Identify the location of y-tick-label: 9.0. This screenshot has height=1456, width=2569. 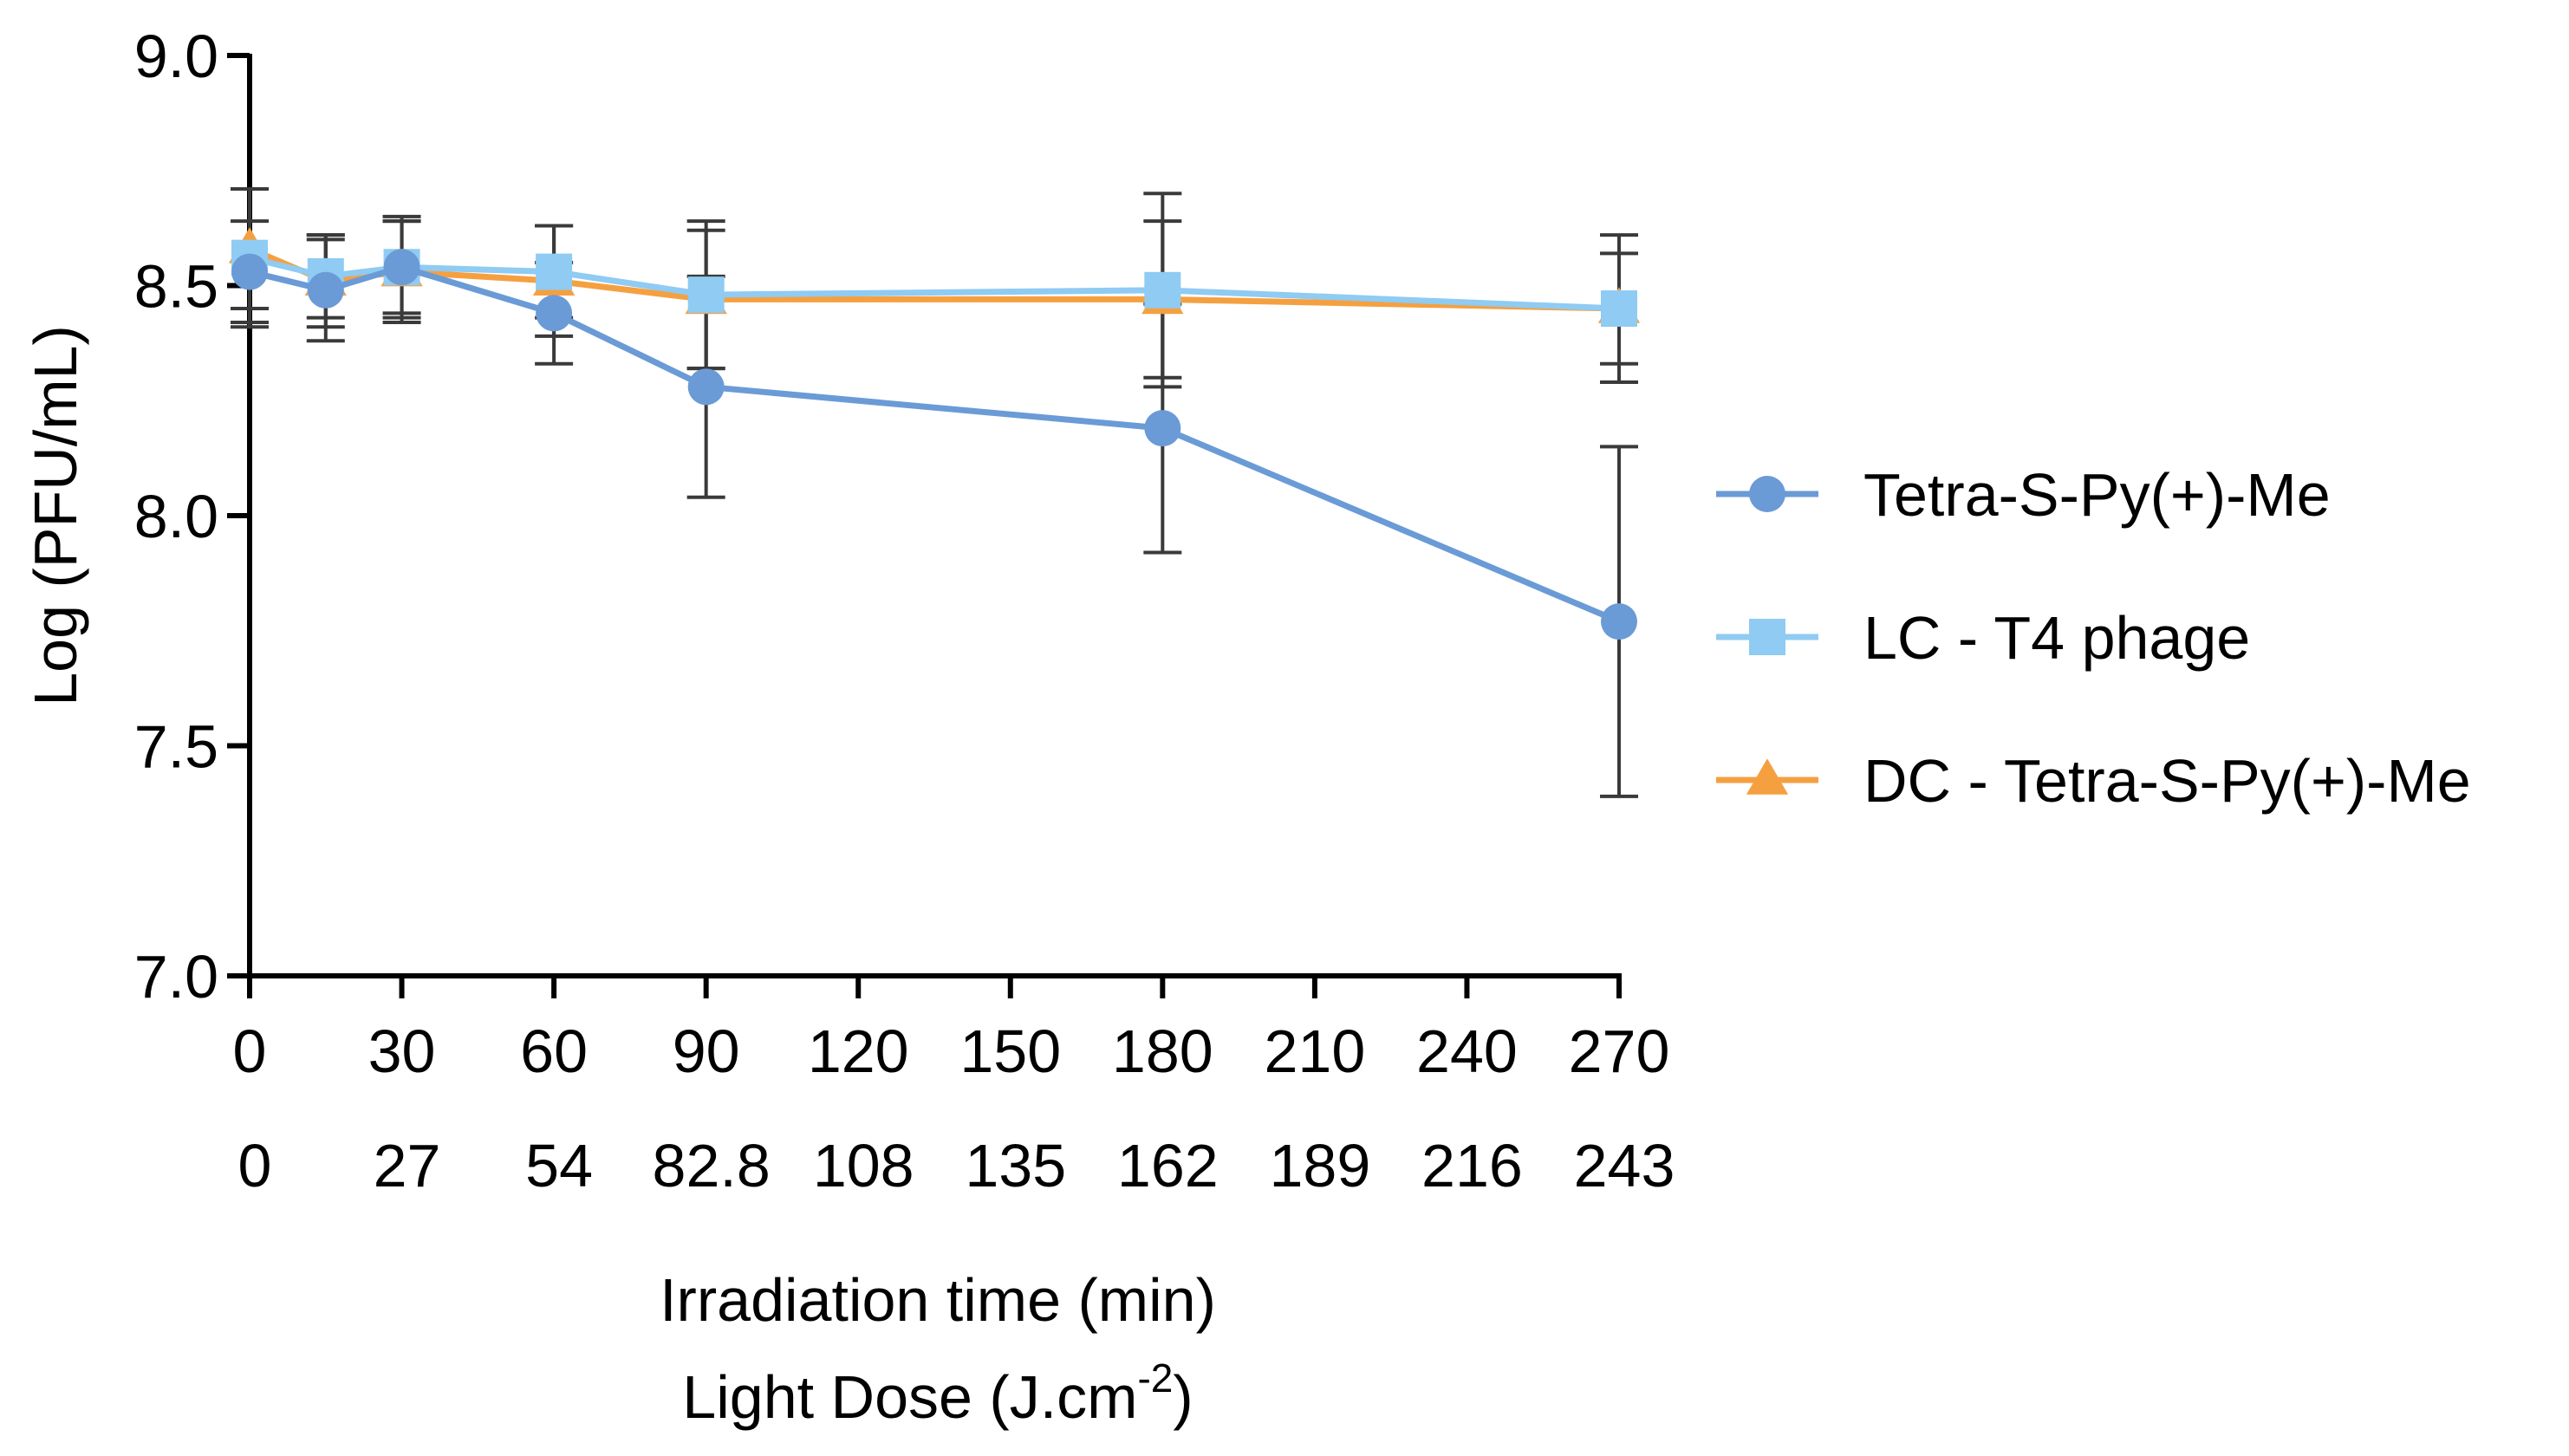
(176, 56).